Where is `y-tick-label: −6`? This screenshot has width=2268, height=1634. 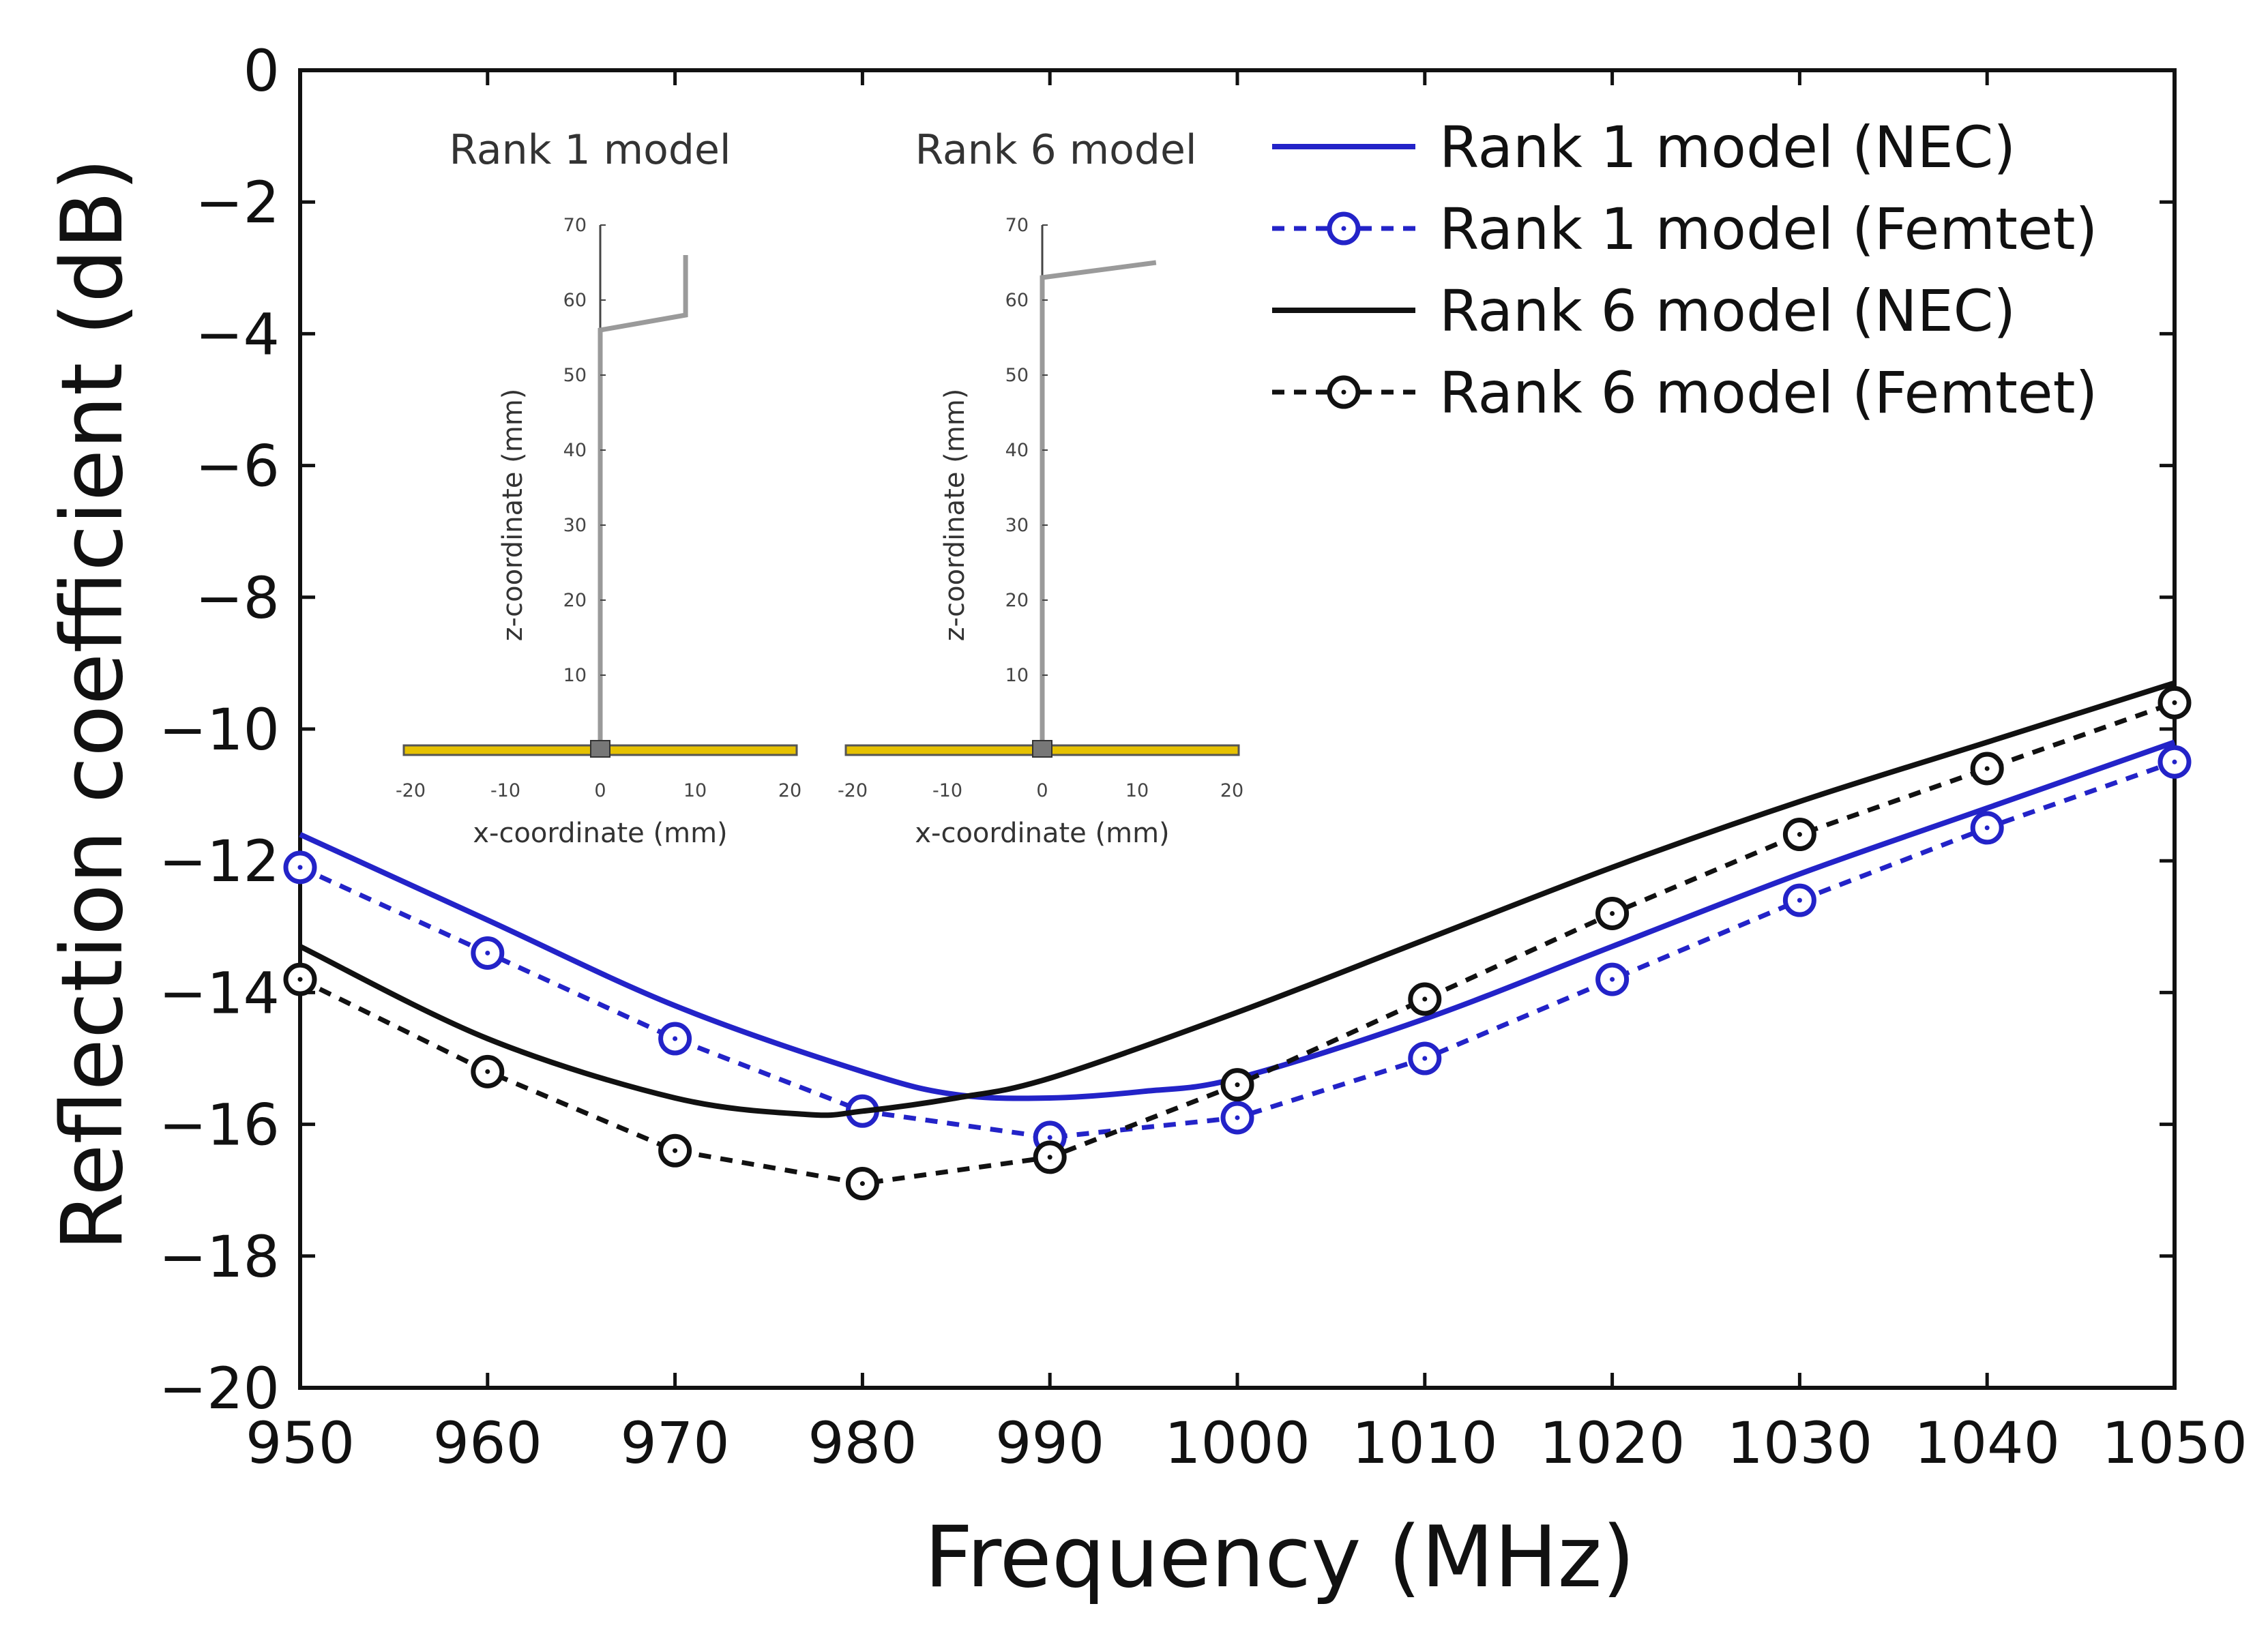
y-tick-label: −6 is located at coordinates (237, 467).